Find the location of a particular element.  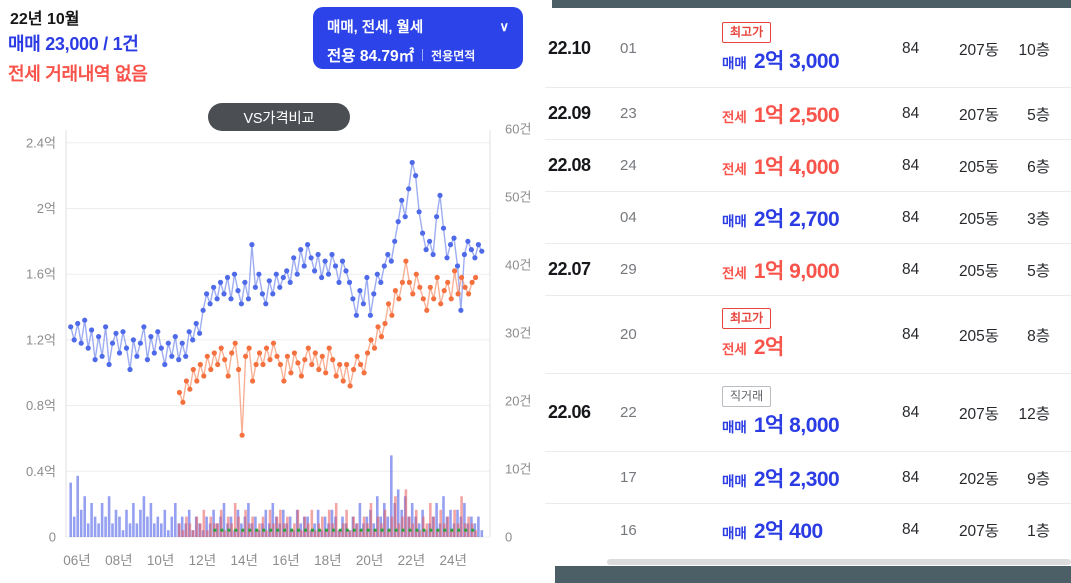

floor-number: 3층 is located at coordinates (1038, 219).